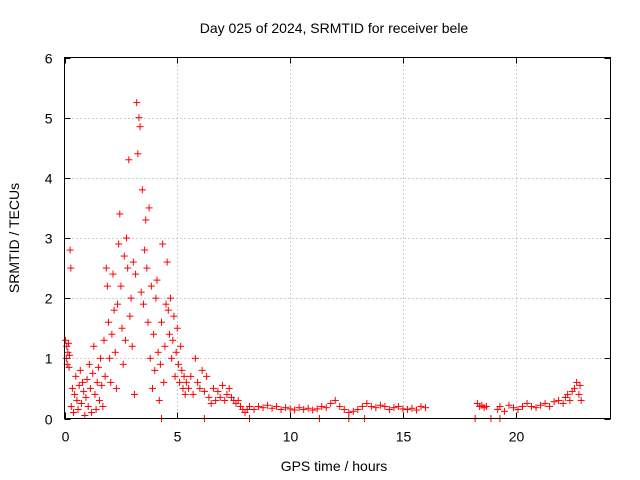 The height and width of the screenshot is (480, 640). I want to click on x-tick-label: 20, so click(517, 437).